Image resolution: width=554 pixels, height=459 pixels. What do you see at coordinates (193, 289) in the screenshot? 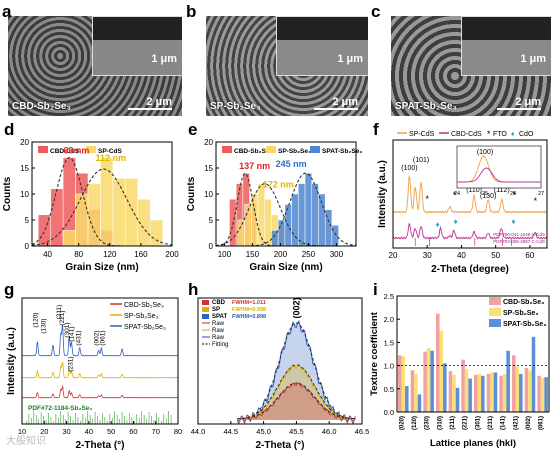
I see `panel-label: h` at bounding box center [193, 289].